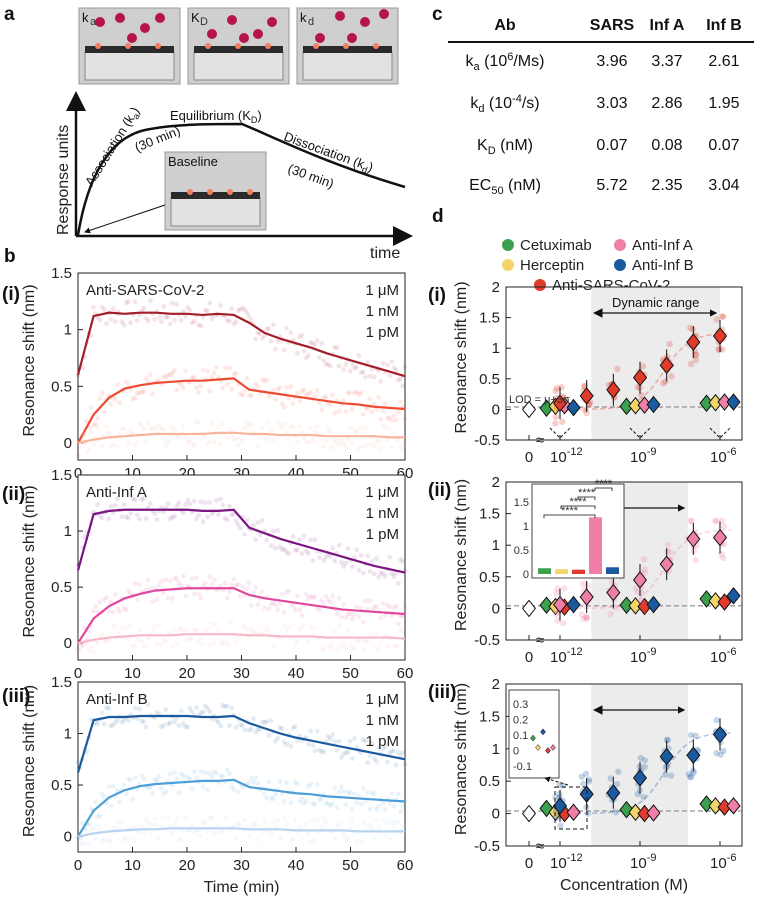 This screenshot has height=903, width=778. I want to click on table-header-infa: Inf A, so click(667, 25).